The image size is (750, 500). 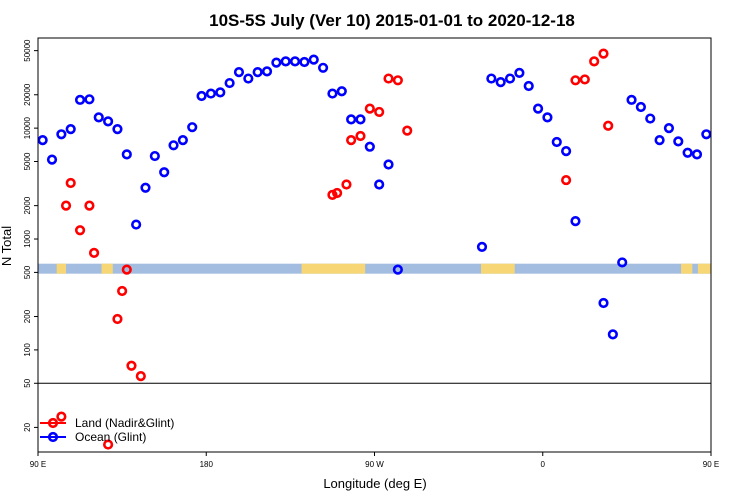 What do you see at coordinates (27, 161) in the screenshot?
I see `y-tick-label: 5000` at bounding box center [27, 161].